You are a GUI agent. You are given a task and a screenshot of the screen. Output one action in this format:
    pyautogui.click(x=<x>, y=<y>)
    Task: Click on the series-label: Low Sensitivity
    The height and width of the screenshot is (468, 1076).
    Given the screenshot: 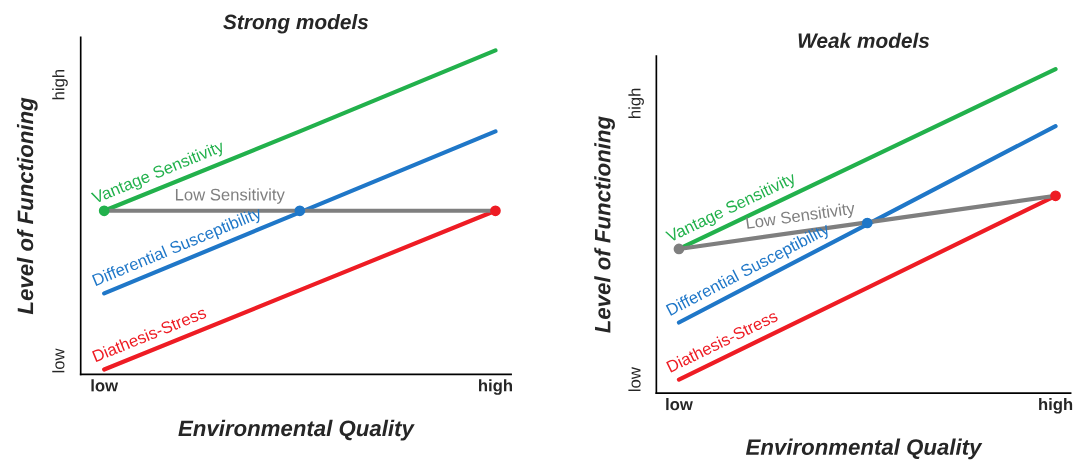 What is the action you would take?
    pyautogui.click(x=230, y=196)
    